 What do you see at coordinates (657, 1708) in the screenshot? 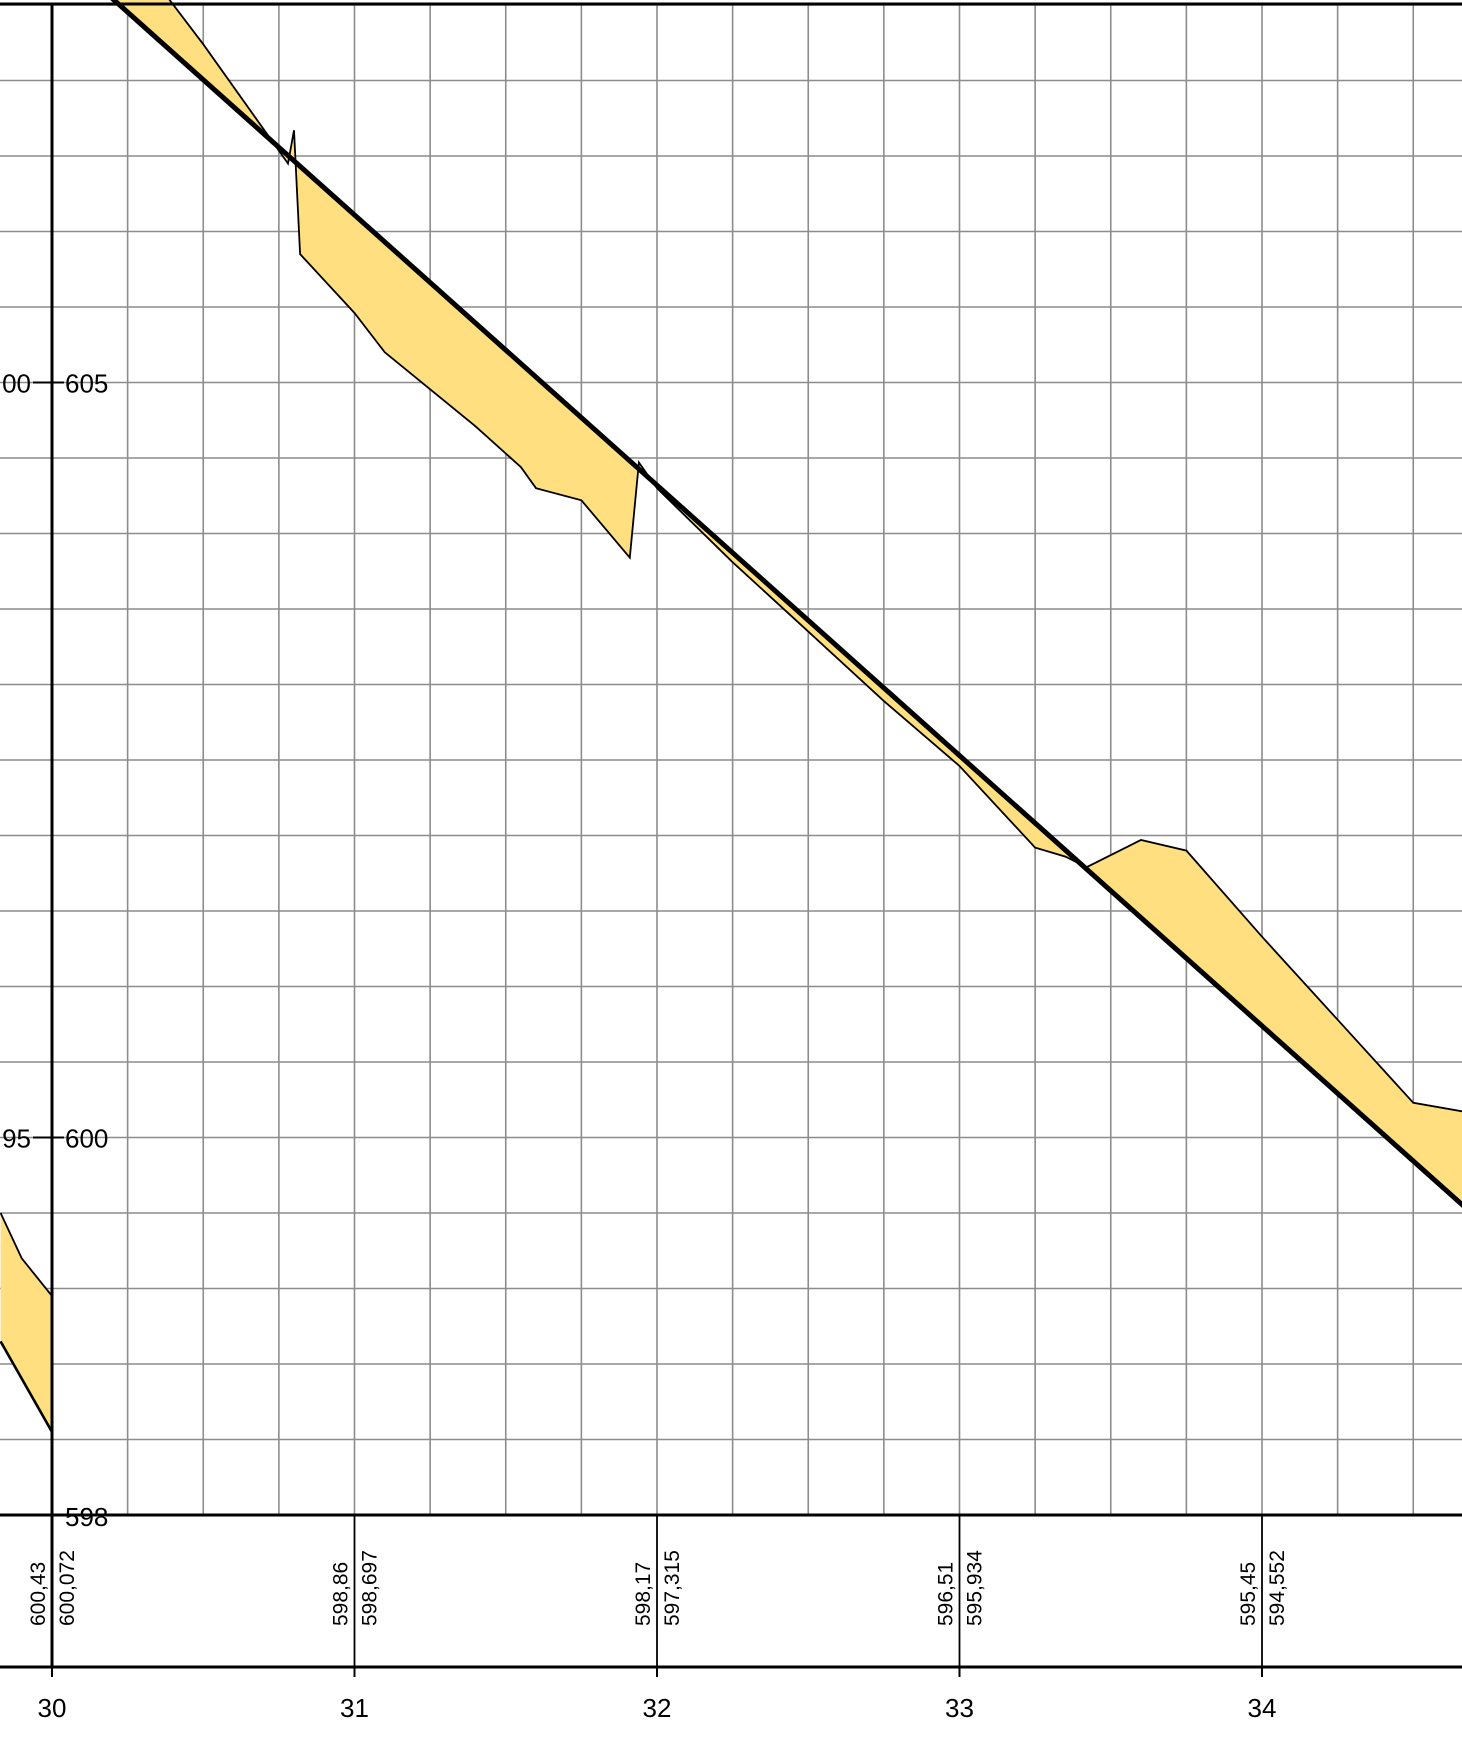
I see `x-tick-label: 32` at bounding box center [657, 1708].